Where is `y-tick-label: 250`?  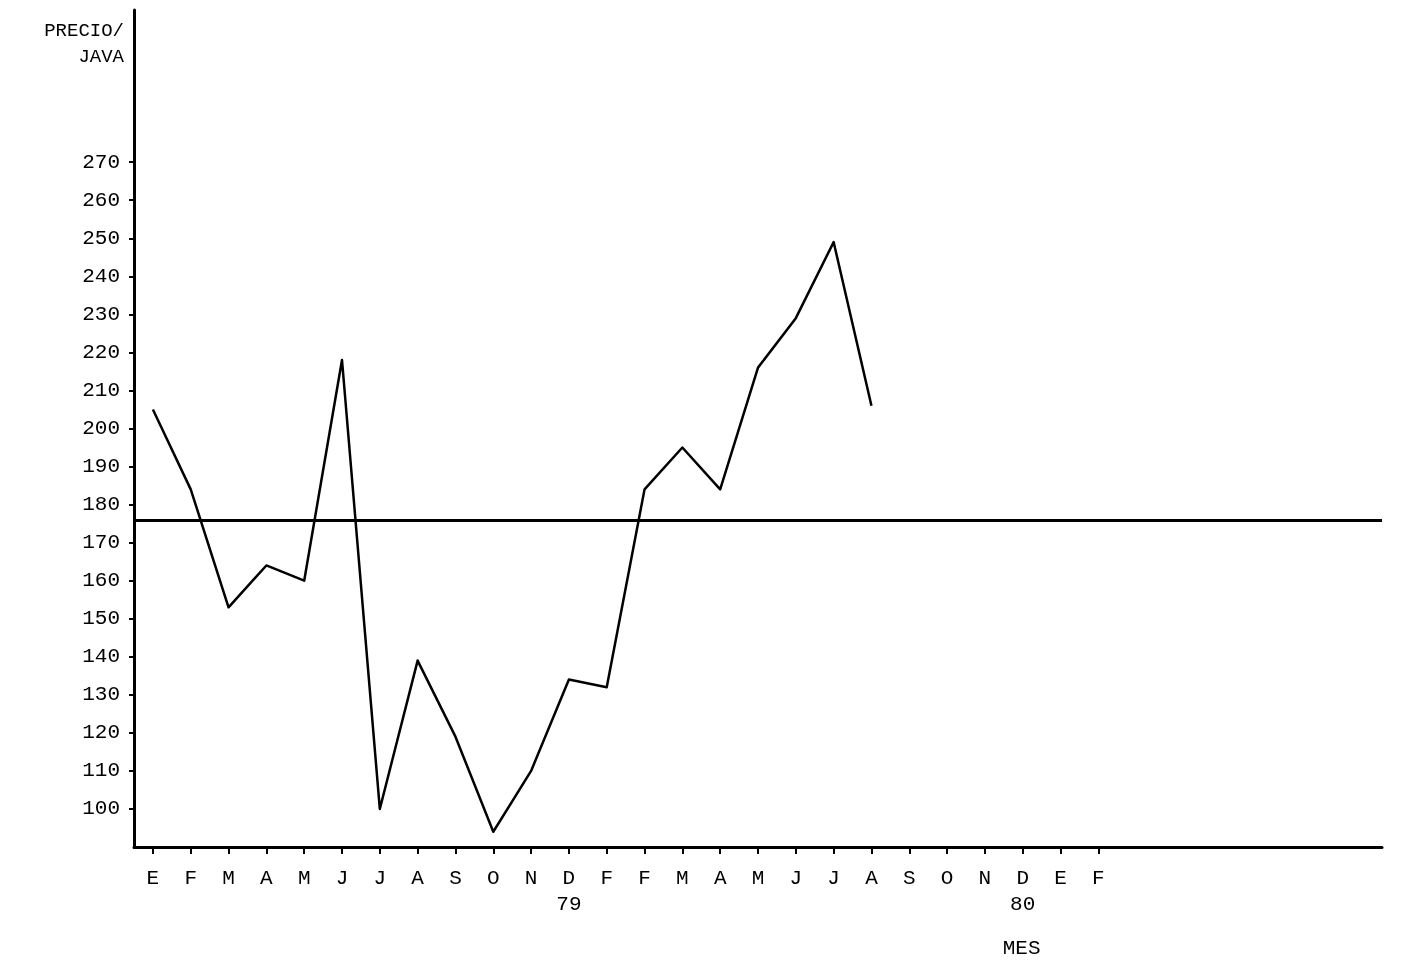 y-tick-label: 250 is located at coordinates (101, 238).